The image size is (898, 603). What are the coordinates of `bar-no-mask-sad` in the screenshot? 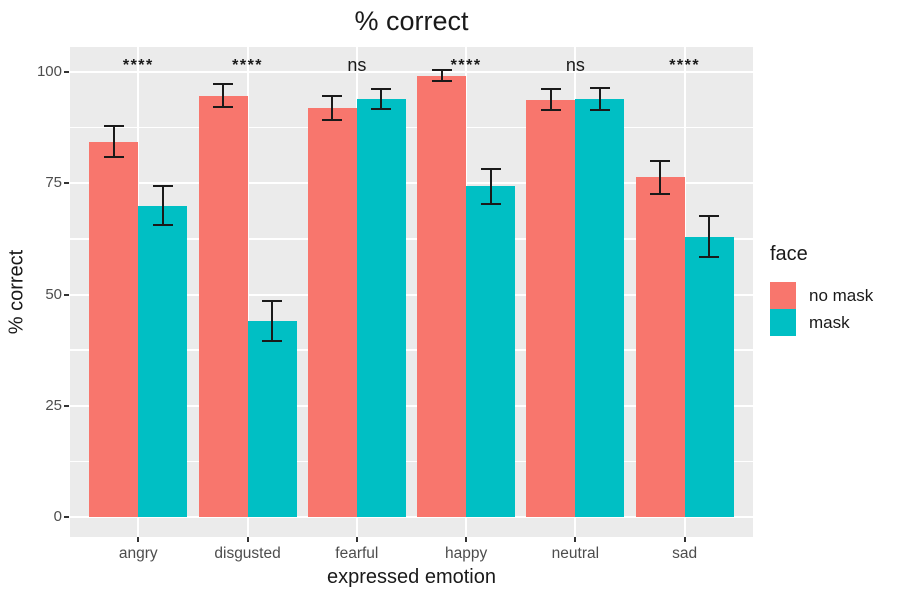 It's located at (660, 347).